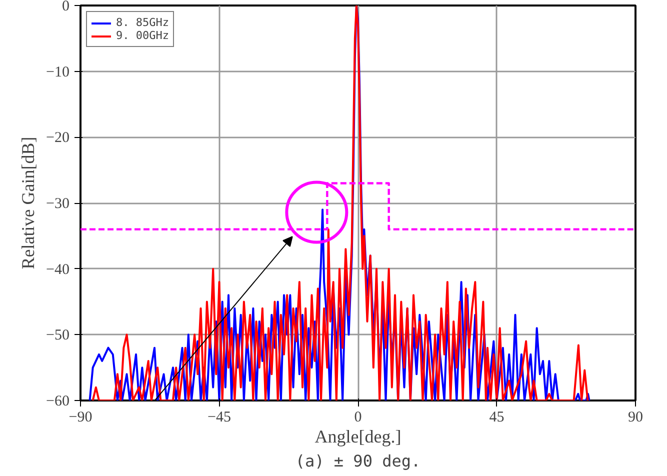 This screenshot has width=667, height=476. What do you see at coordinates (58, 336) in the screenshot?
I see `y-tick-label: −50` at bounding box center [58, 336].